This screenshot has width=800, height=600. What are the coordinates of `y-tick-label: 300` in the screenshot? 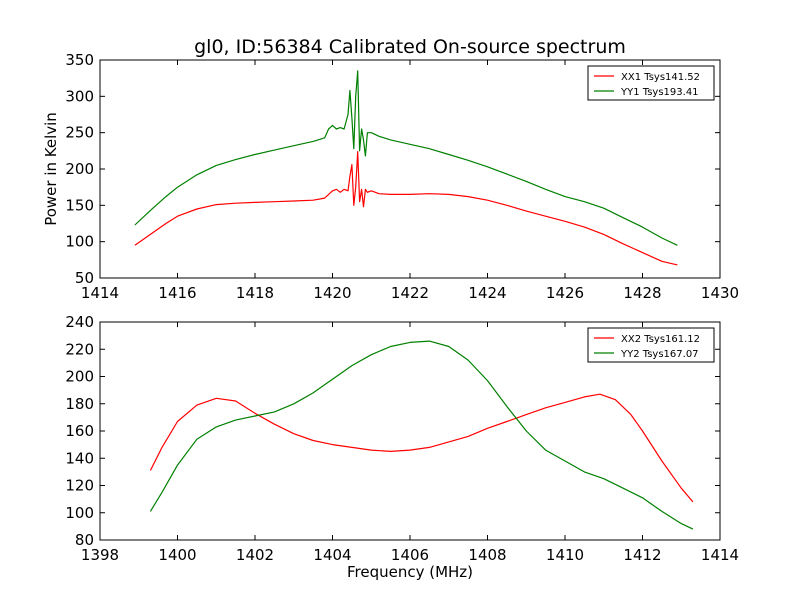 It's located at (79, 96).